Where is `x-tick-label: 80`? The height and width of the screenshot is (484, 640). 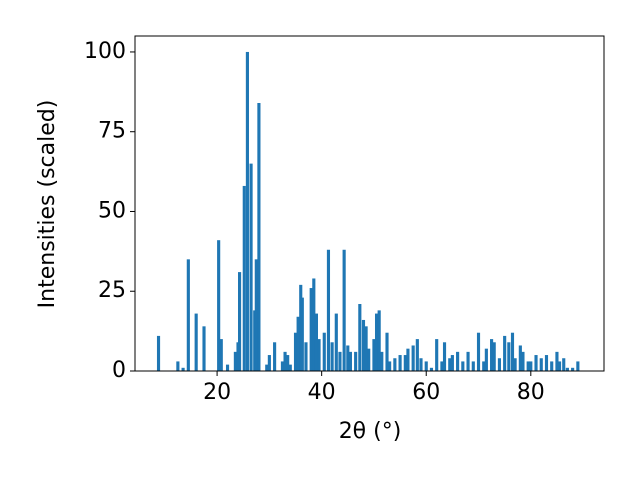 x-tick-label: 80 is located at coordinates (531, 392).